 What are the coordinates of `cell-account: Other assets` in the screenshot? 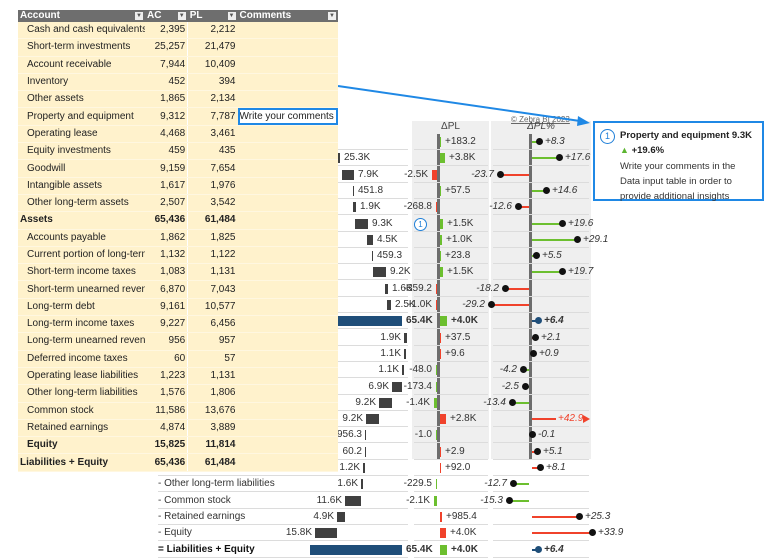 It's located at (81, 99).